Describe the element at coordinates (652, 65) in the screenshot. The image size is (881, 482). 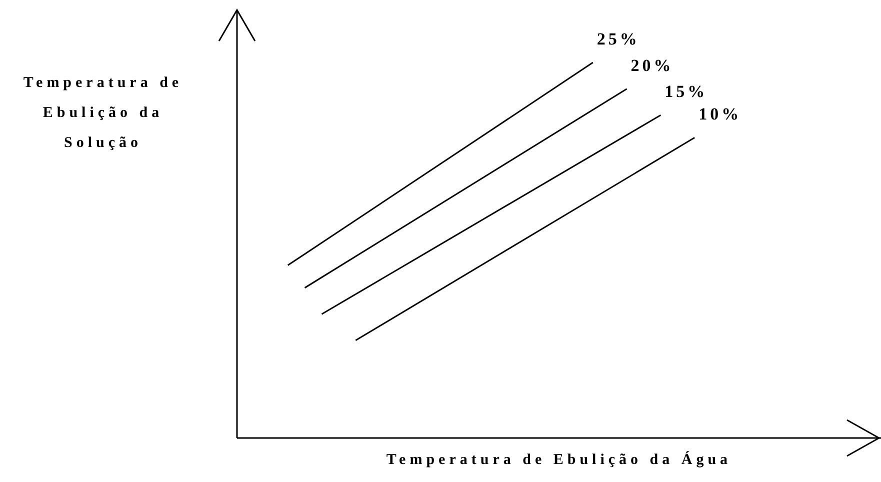
I see `series-label: 20%` at that location.